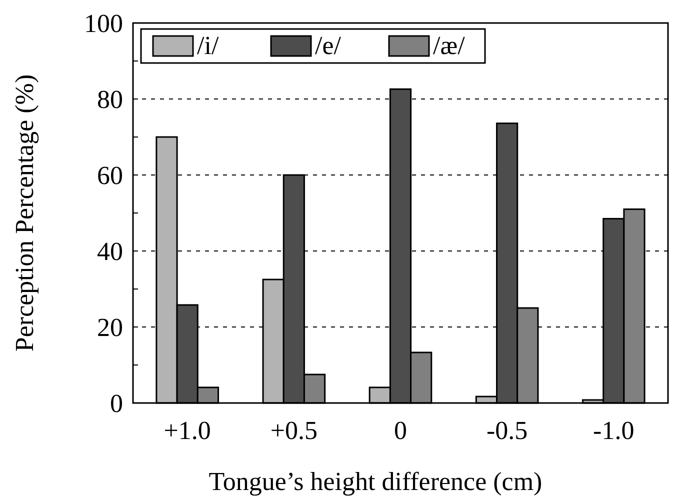  I want to click on x-tick-label: +1.0, so click(187, 430).